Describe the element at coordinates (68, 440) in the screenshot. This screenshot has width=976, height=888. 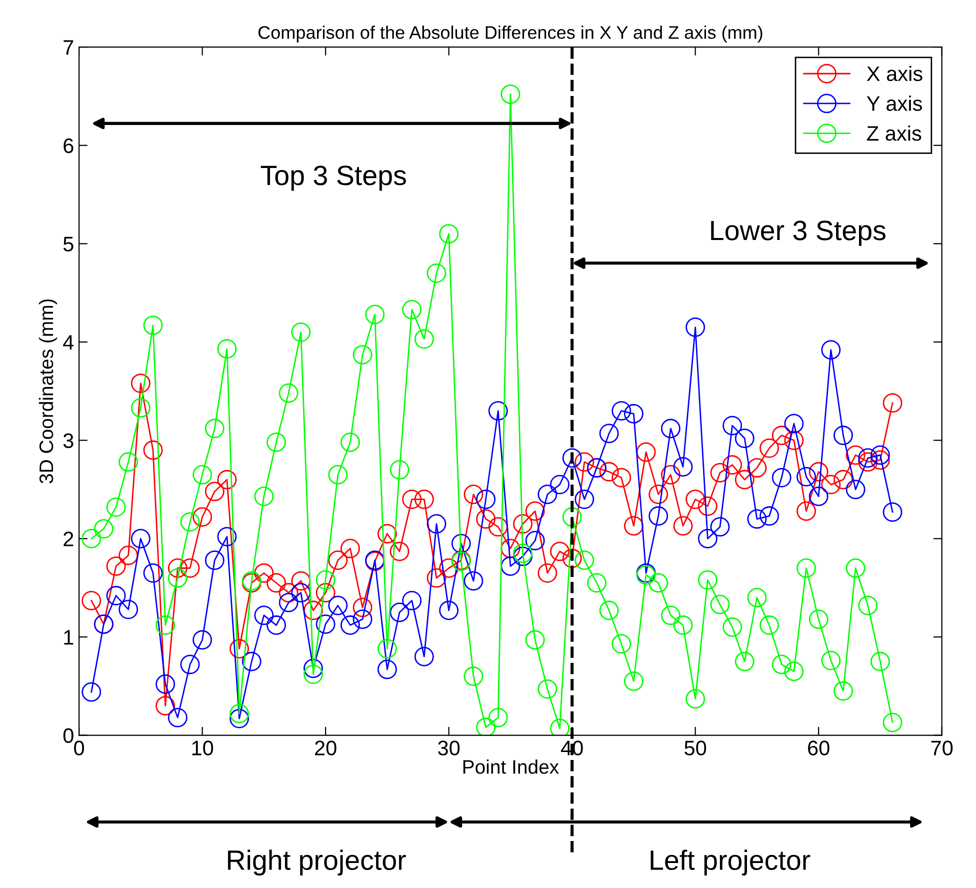
I see `y-tick-label: 3` at that location.